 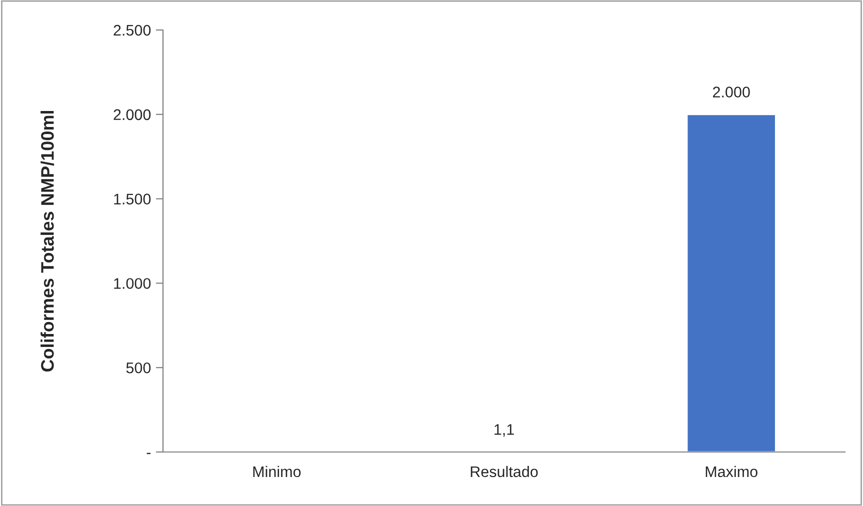 What do you see at coordinates (148, 453) in the screenshot?
I see `y-tick-label: -` at bounding box center [148, 453].